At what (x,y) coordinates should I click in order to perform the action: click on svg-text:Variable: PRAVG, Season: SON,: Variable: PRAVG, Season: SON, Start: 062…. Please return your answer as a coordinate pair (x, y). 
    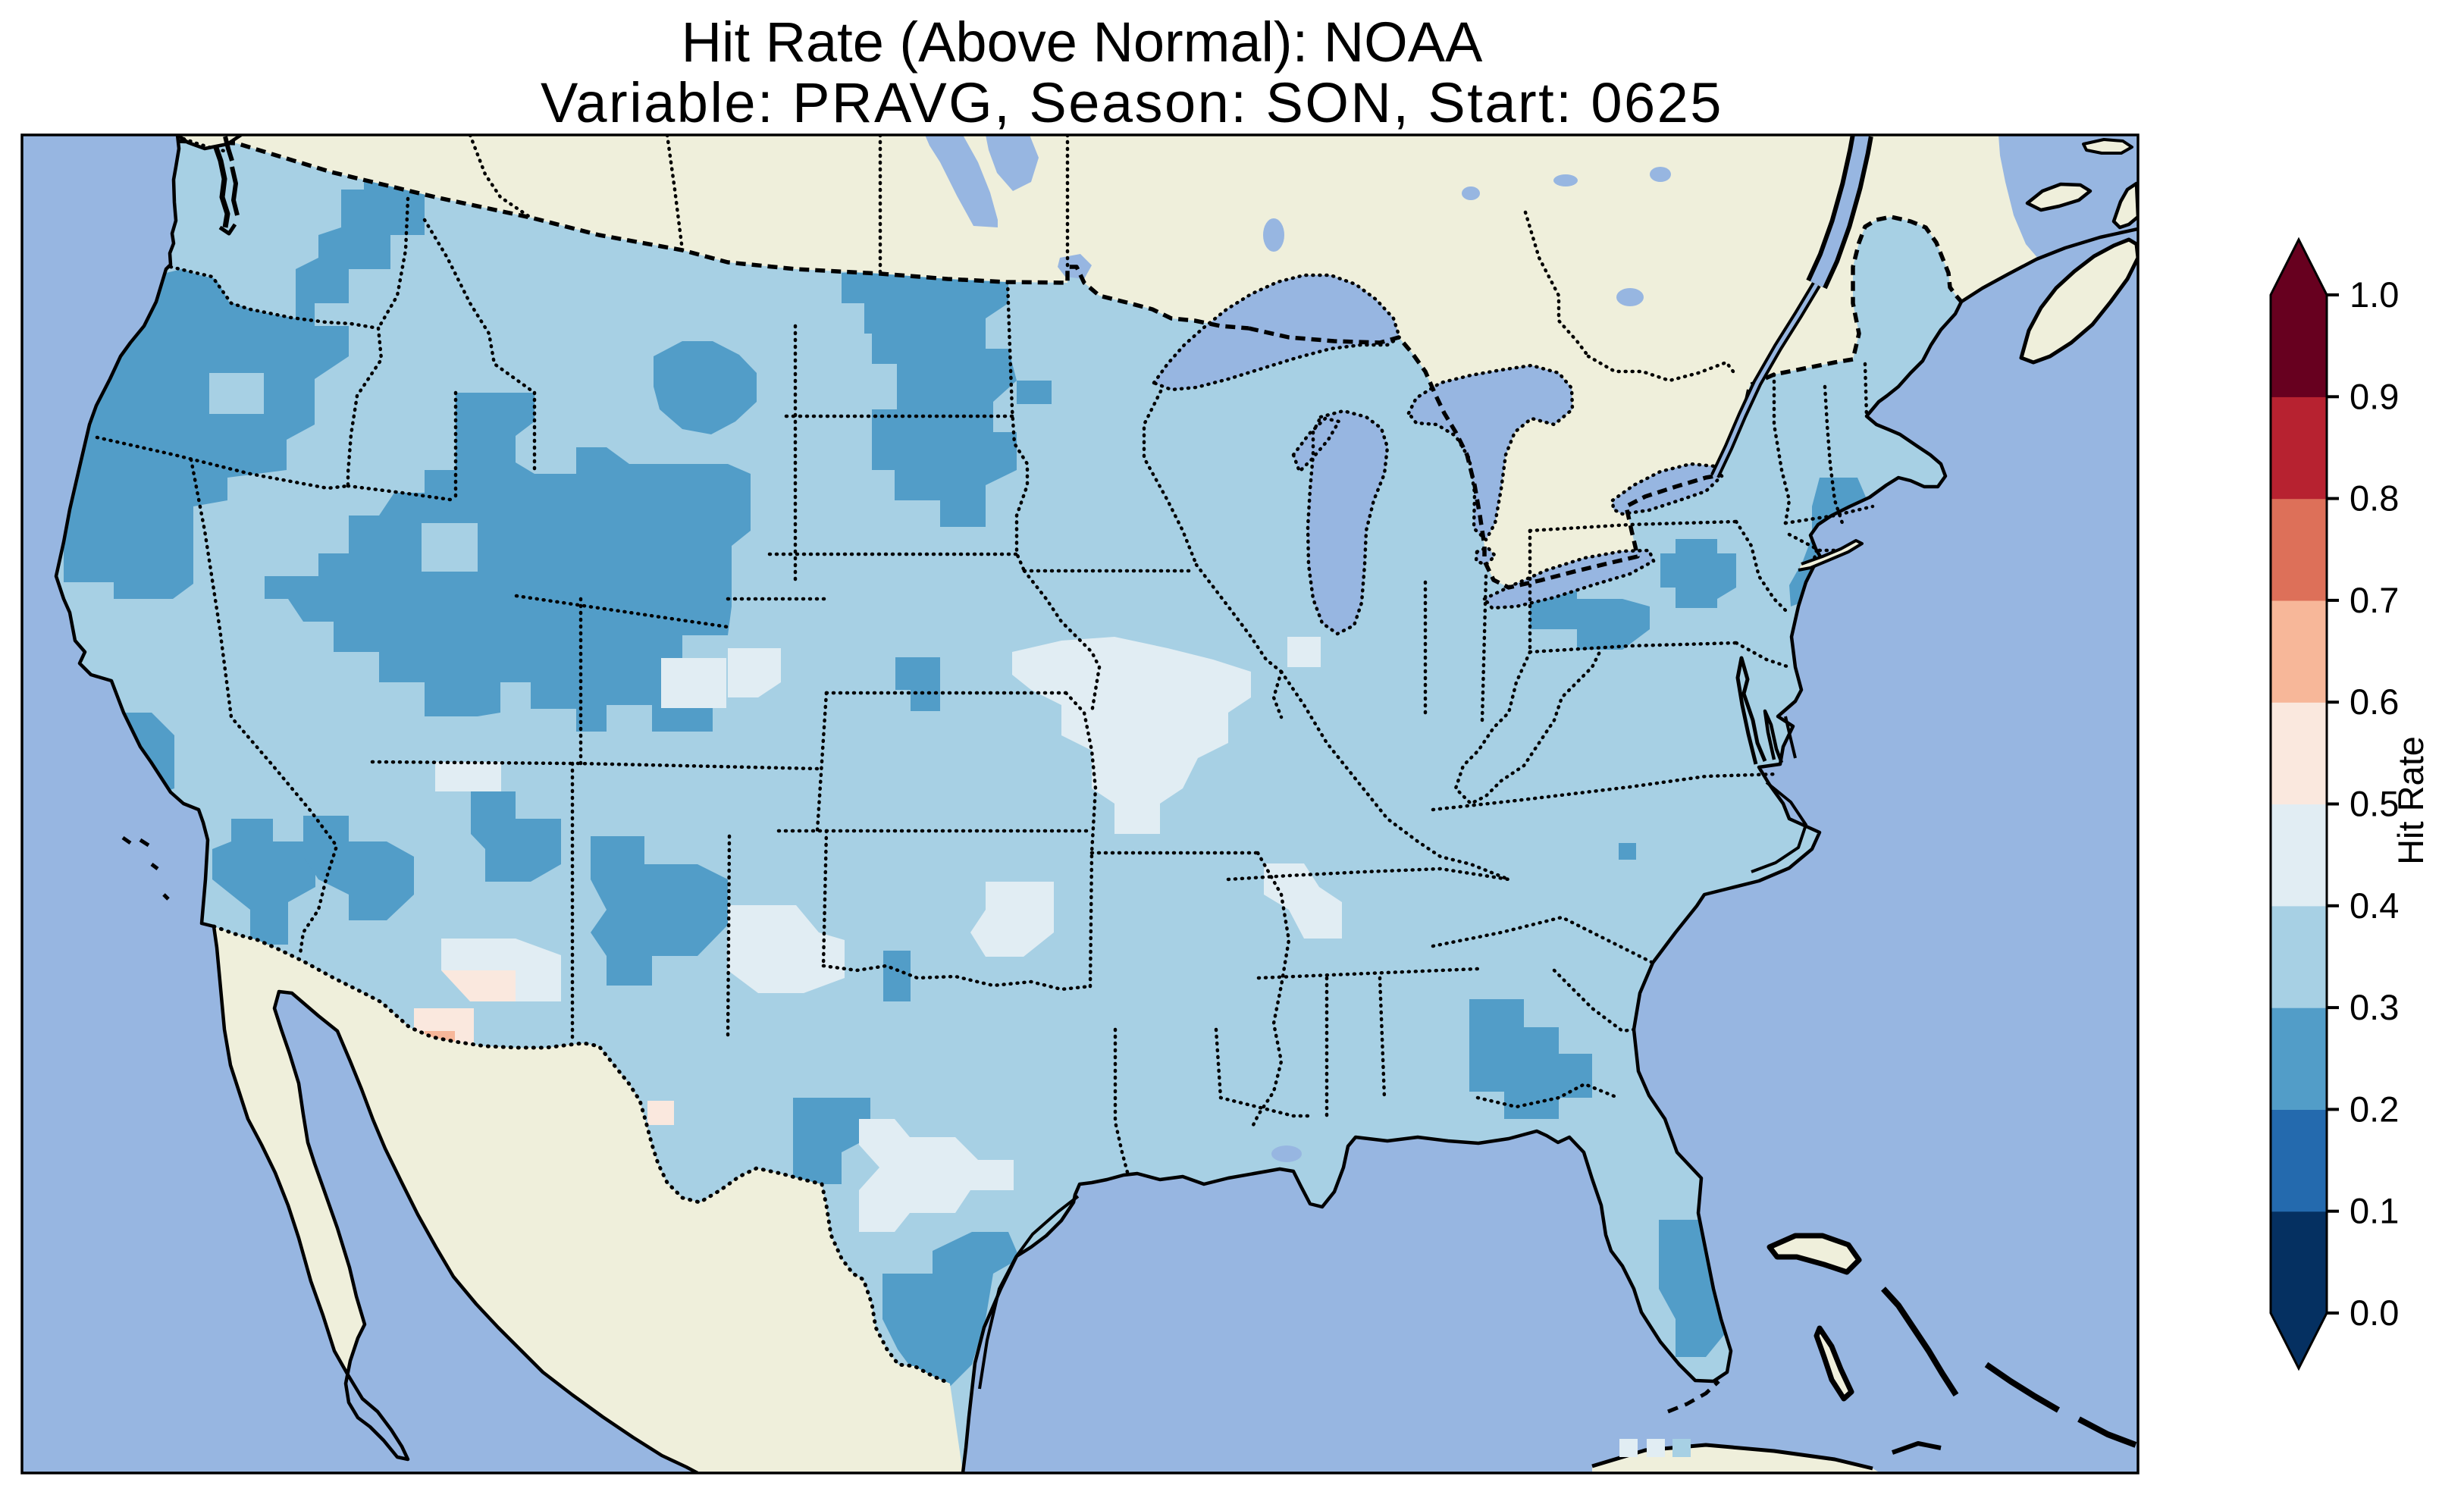
    Looking at the image, I should click on (1132, 103).